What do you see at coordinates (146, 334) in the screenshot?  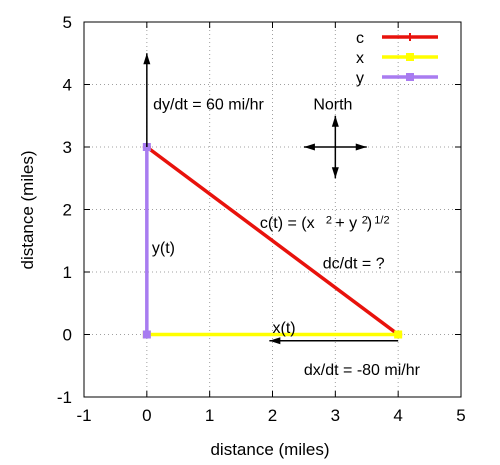 I see `data-point-y` at bounding box center [146, 334].